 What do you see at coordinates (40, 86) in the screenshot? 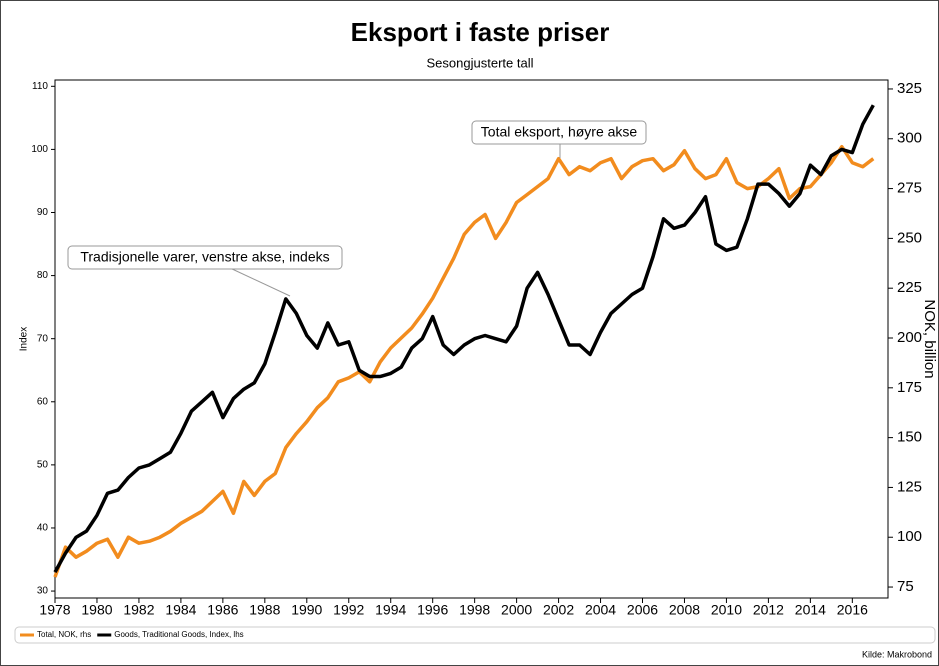
I see `y-tick-label: 110` at bounding box center [40, 86].